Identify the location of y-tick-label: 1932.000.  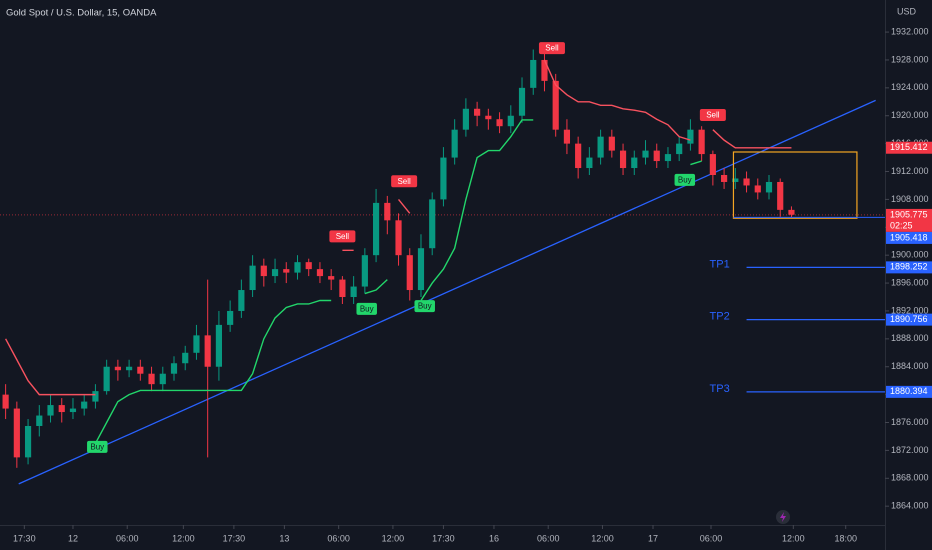
(910, 31).